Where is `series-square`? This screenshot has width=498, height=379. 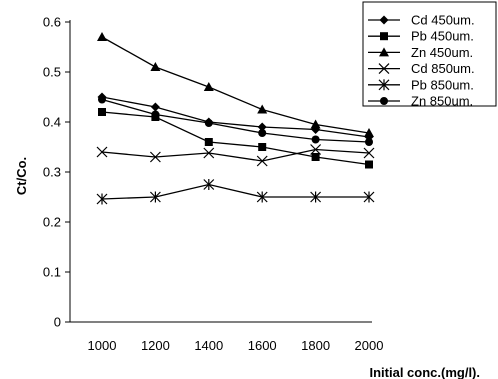
series-square is located at coordinates (235, 138).